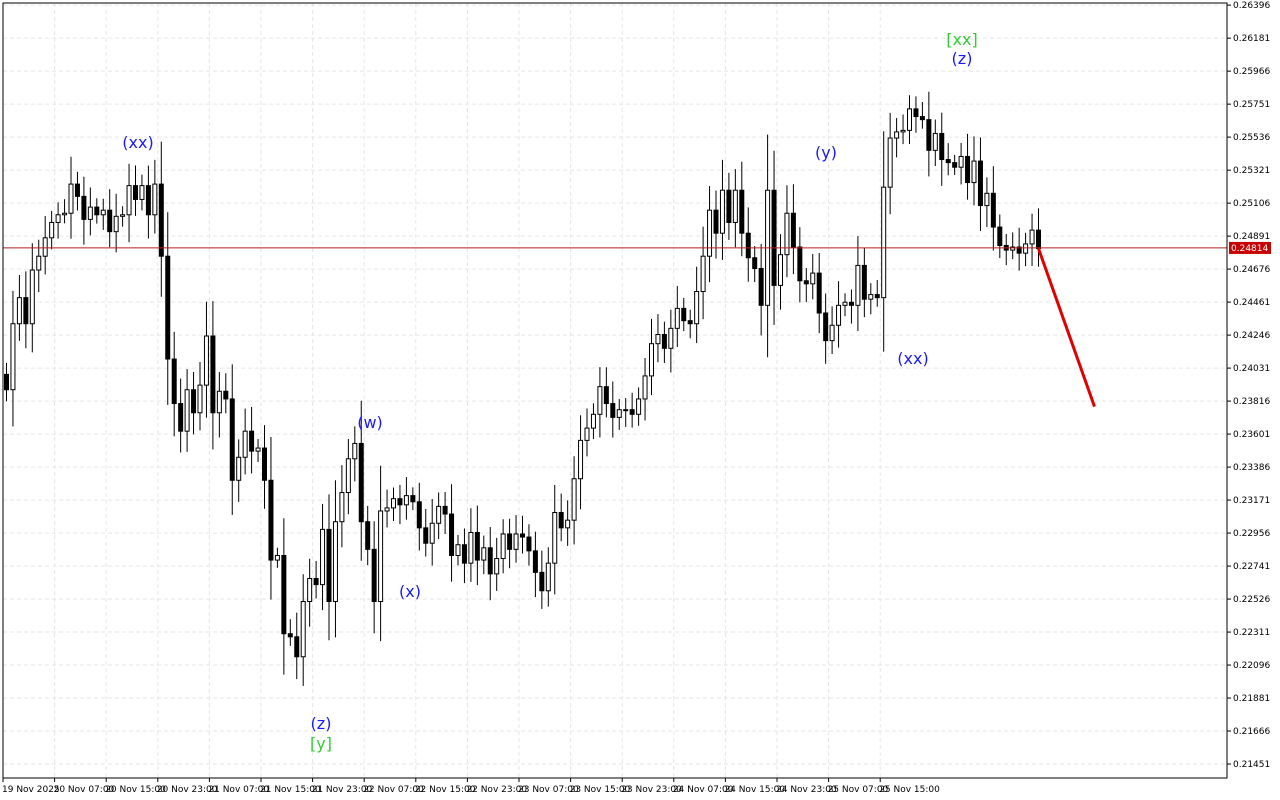 Image resolution: width=1280 pixels, height=800 pixels. What do you see at coordinates (1251, 303) in the screenshot?
I see `y-tick-label: 0.24461` at bounding box center [1251, 303].